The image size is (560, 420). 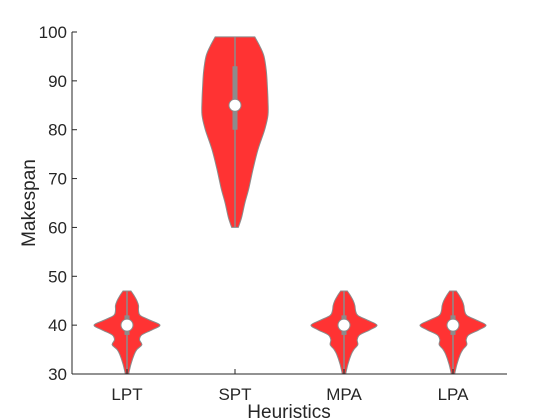 I want to click on y-tick-label: 60, so click(x=57, y=227).